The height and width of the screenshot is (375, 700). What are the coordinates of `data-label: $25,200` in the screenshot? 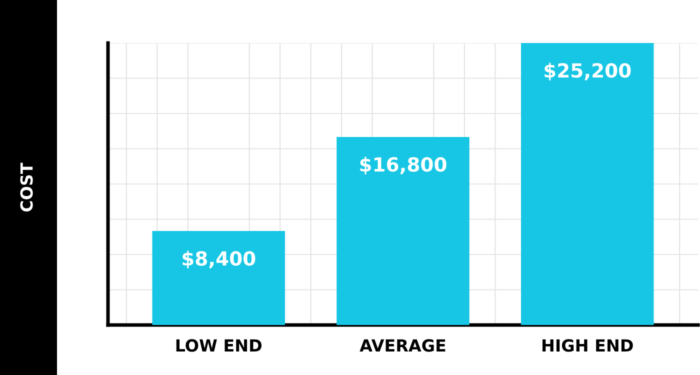 It's located at (587, 71).